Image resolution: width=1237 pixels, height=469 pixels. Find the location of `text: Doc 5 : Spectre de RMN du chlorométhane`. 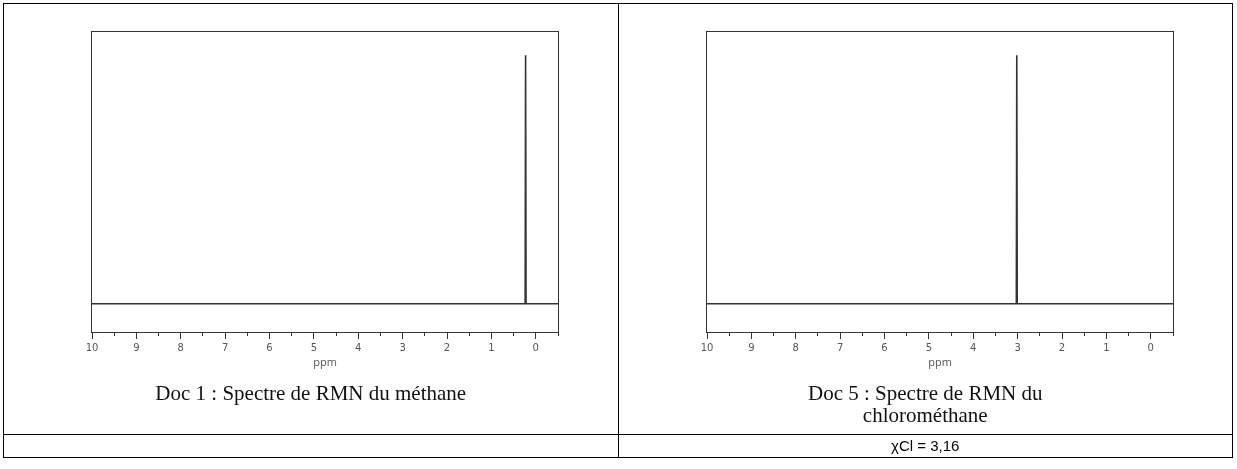

text: Doc 5 : Spectre de RMN du chlorométhane is located at coordinates (925, 405).